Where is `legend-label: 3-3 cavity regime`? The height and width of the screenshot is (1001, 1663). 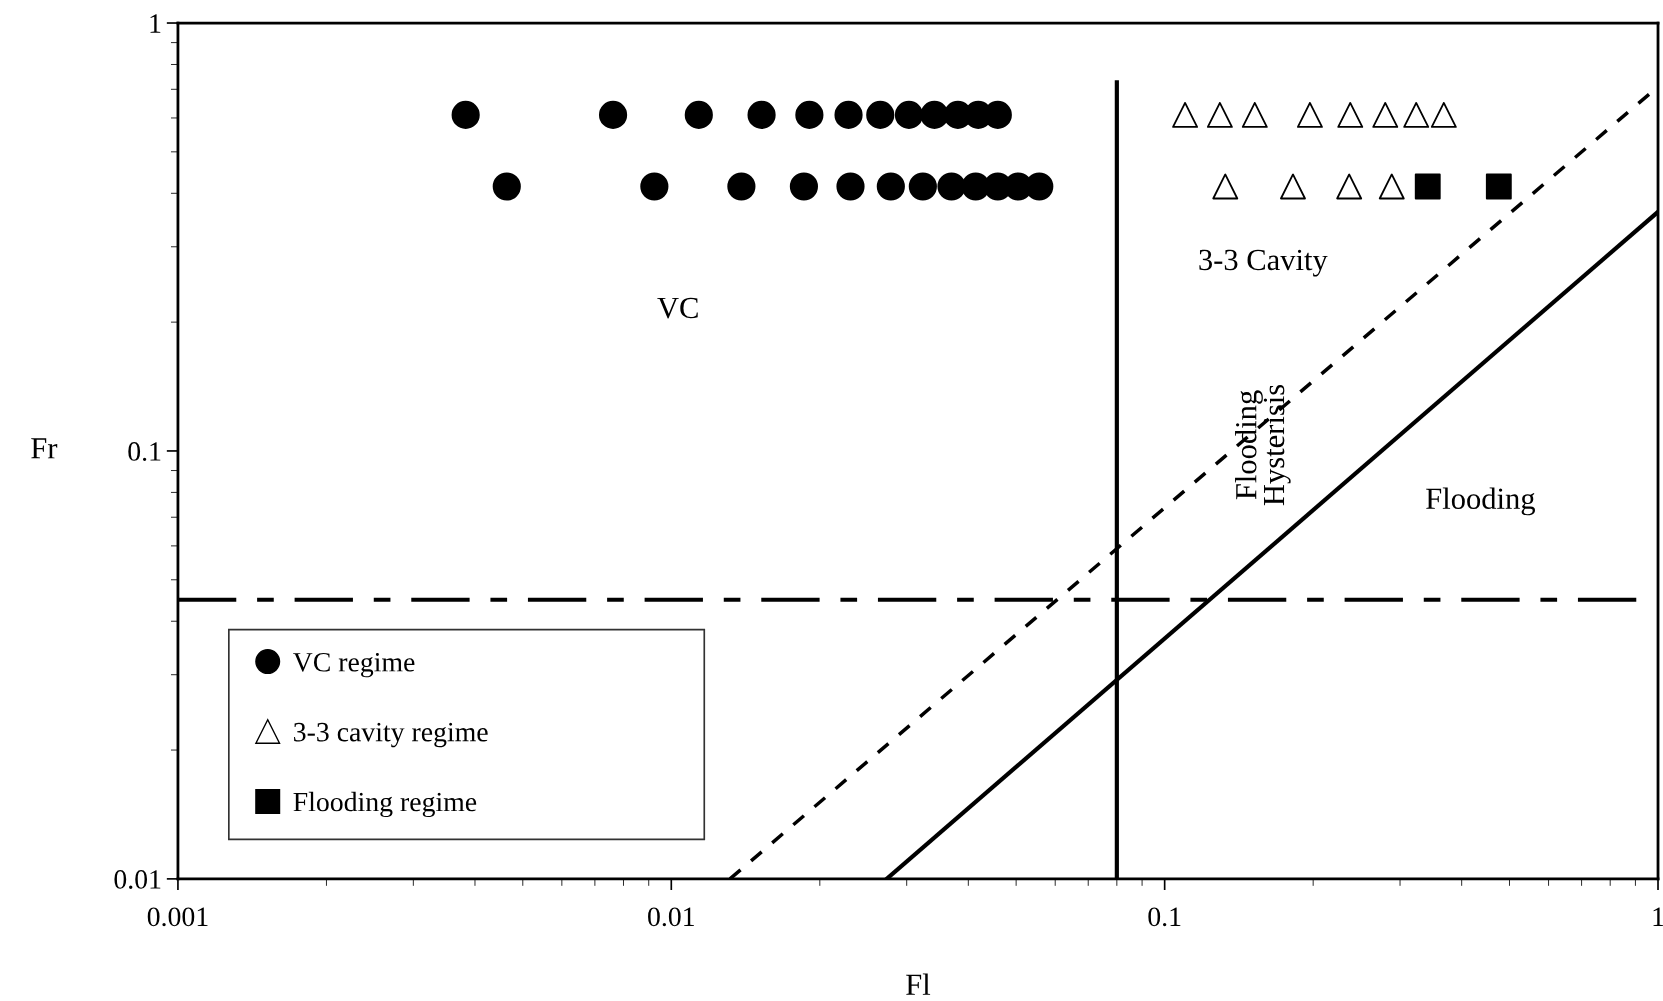 legend-label: 3-3 cavity regime is located at coordinates (391, 735).